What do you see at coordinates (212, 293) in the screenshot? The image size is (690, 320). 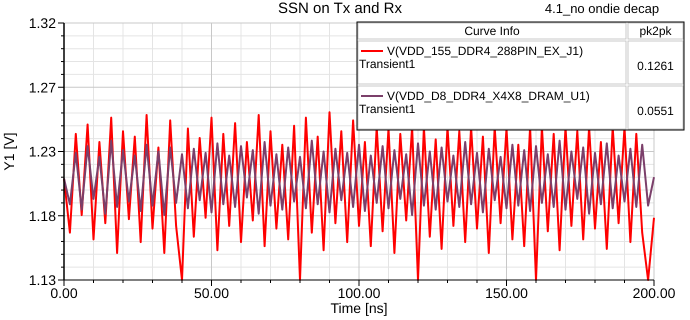 I see `x-tick-label: 50.00` at bounding box center [212, 293].